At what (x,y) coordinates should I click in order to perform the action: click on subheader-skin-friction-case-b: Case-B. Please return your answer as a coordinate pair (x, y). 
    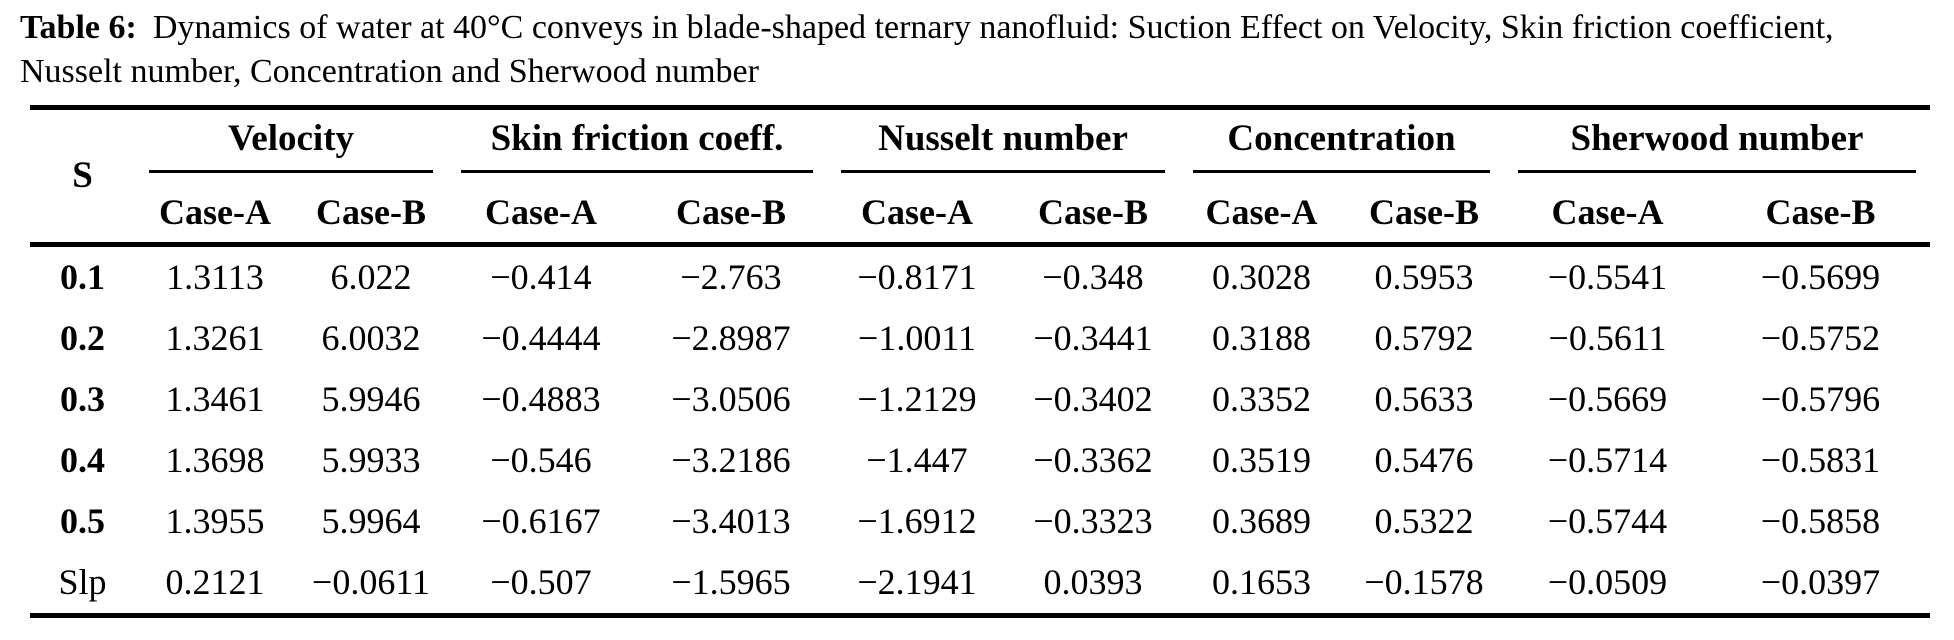
    Looking at the image, I should click on (731, 211).